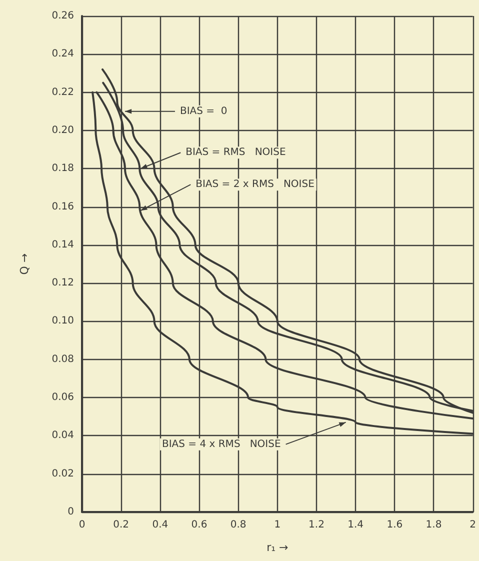  What do you see at coordinates (63, 92) in the screenshot?
I see `y-tick-label: 0.22` at bounding box center [63, 92].